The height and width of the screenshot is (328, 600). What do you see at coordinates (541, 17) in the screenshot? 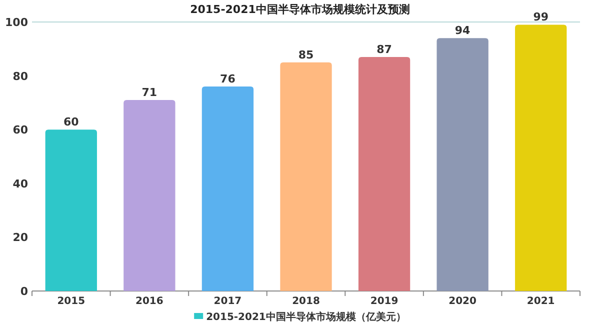
I see `data-label: 99` at bounding box center [541, 17].